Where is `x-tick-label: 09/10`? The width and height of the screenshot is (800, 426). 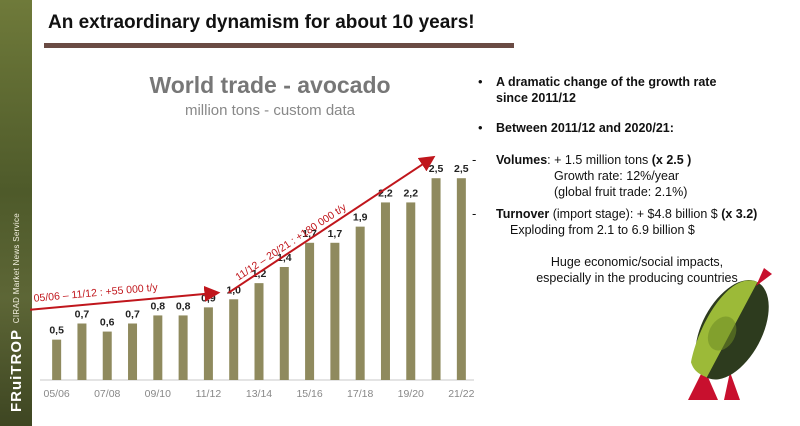 x-tick-label: 09/10 is located at coordinates (158, 394).